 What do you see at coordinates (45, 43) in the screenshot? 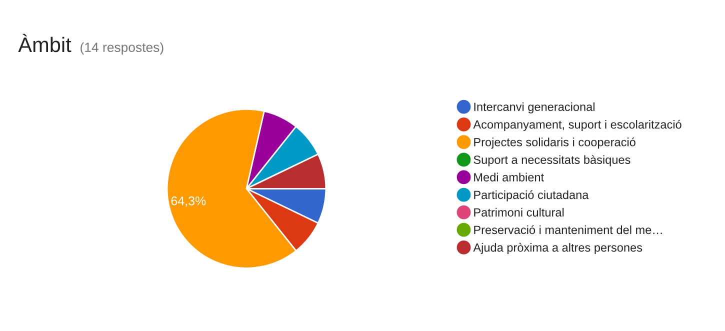
I see `chart-title: Àmbit` at bounding box center [45, 43].